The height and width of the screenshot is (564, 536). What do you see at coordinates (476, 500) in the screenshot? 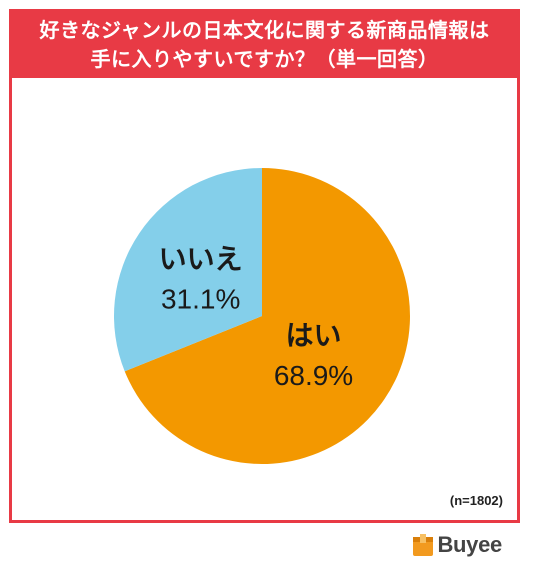
I see `sample-size-note: (n=1802)` at bounding box center [476, 500].